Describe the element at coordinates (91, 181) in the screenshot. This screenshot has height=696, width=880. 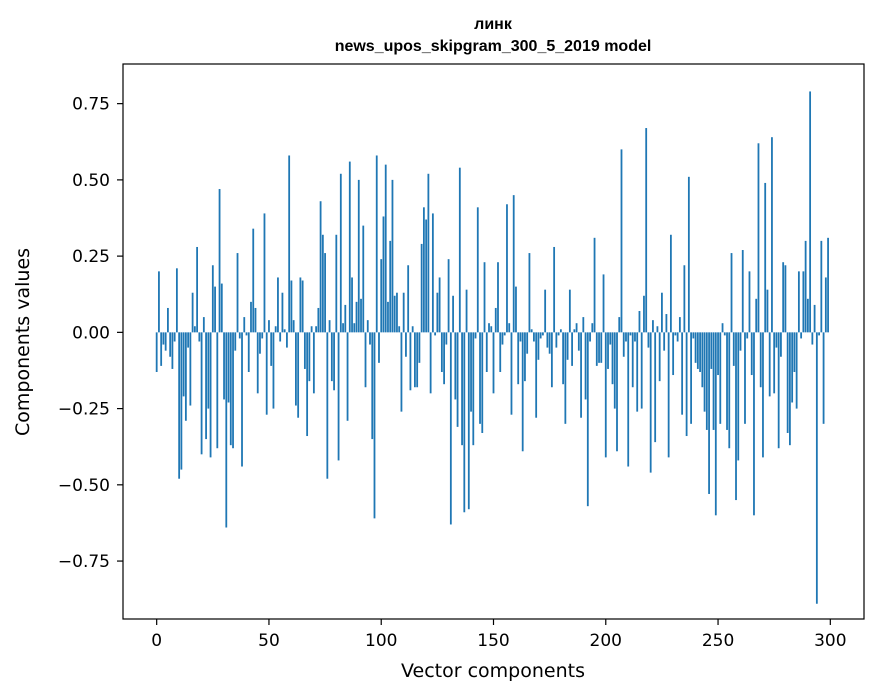
I see `y-tick-label: 0.50` at that location.